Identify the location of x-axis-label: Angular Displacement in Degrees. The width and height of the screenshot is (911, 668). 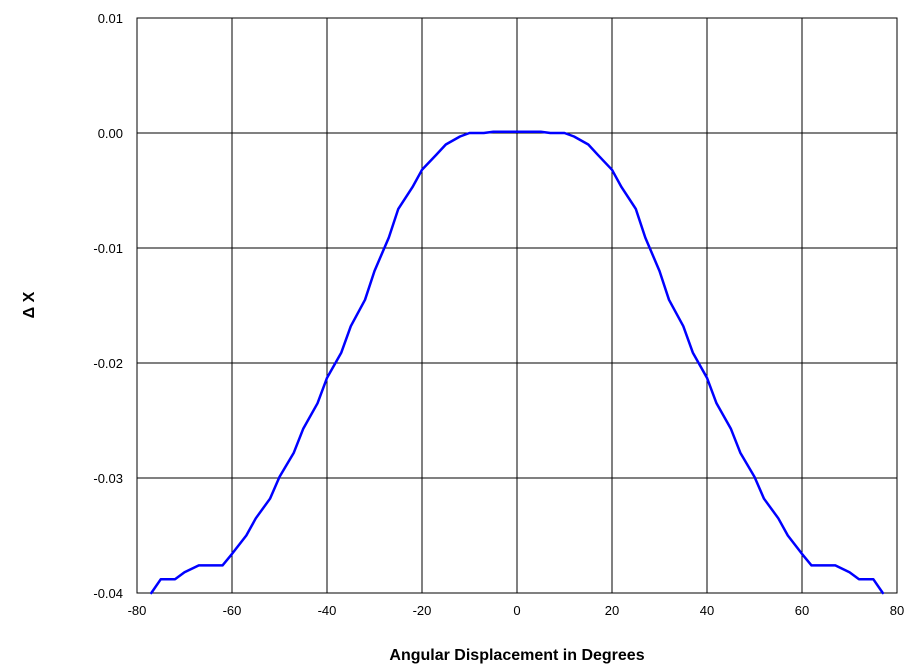
(516, 655).